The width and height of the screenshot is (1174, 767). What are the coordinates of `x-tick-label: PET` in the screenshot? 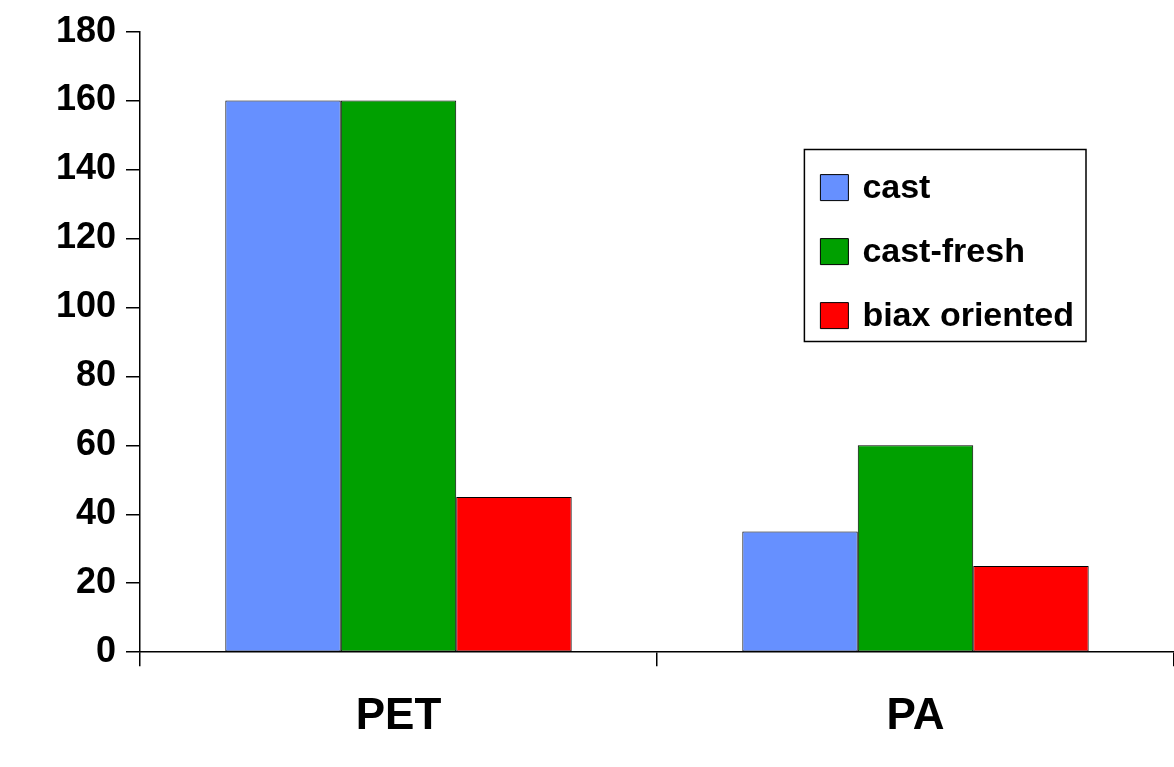 It's located at (398, 713).